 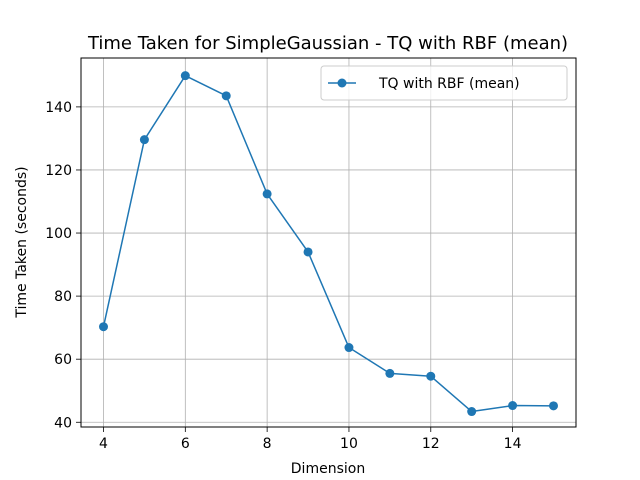 I want to click on legend-marker-swatch, so click(x=342, y=83).